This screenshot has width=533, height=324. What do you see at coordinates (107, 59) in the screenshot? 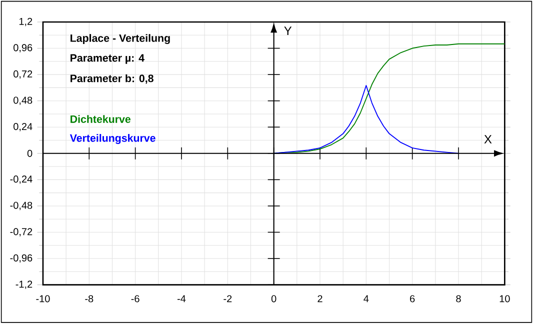
I see `annotation: Parameter µ: 4` at bounding box center [107, 59].